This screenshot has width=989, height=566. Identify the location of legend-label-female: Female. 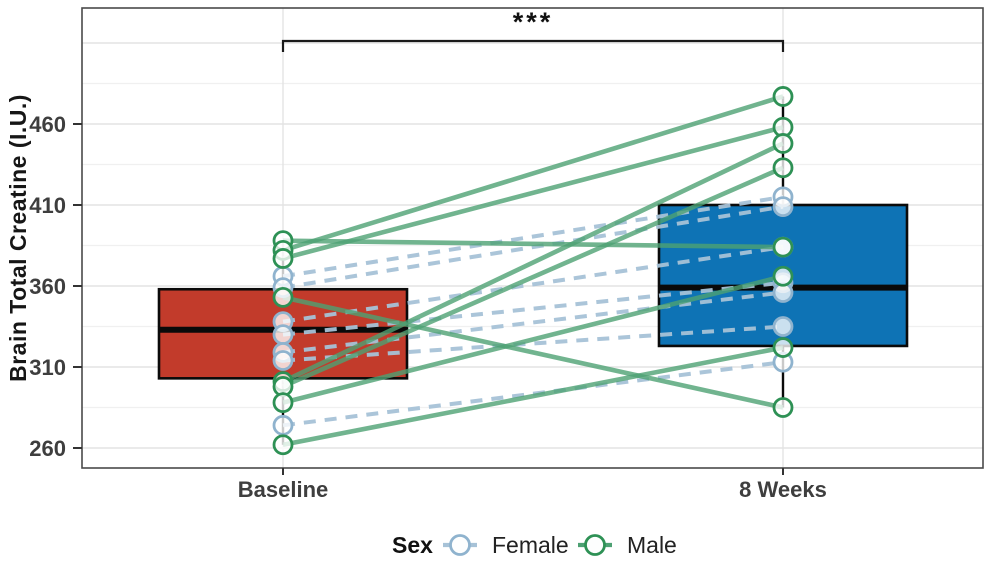
(530, 545).